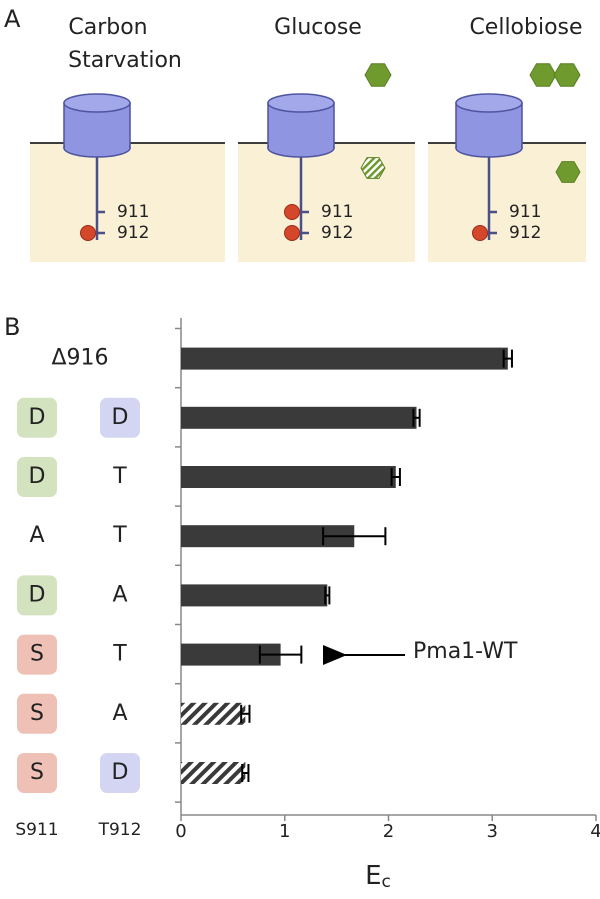  I want to click on panel-title: Glucose, so click(318, 27).